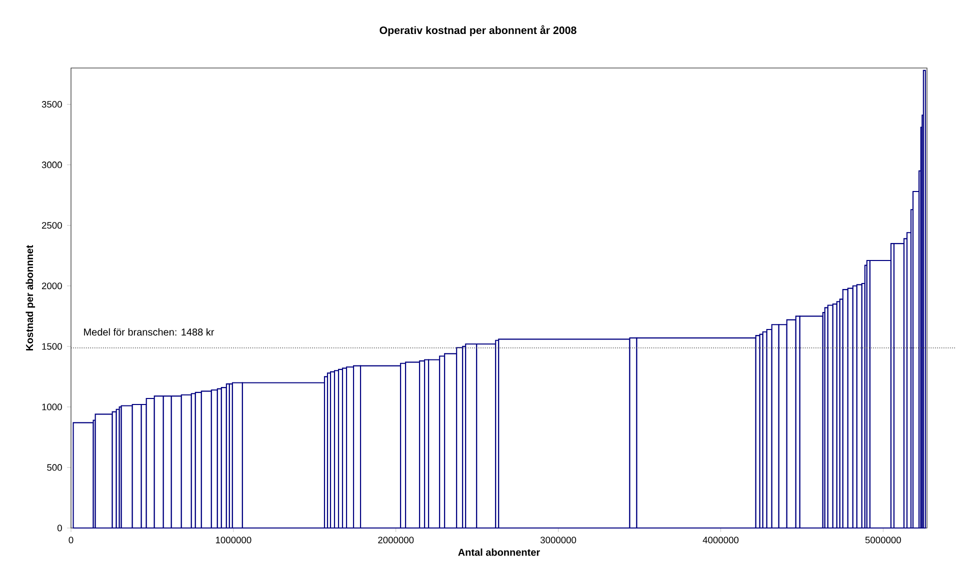  What do you see at coordinates (52, 104) in the screenshot?
I see `y-tick-label: 3500` at bounding box center [52, 104].